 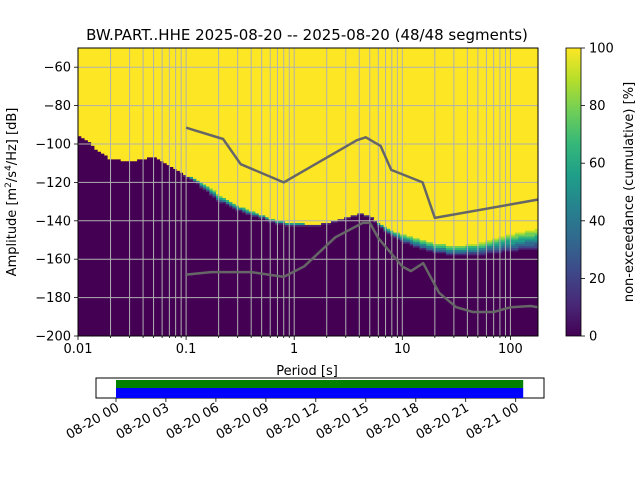 What do you see at coordinates (57, 106) in the screenshot?
I see `y-tick-label: −80` at bounding box center [57, 106].